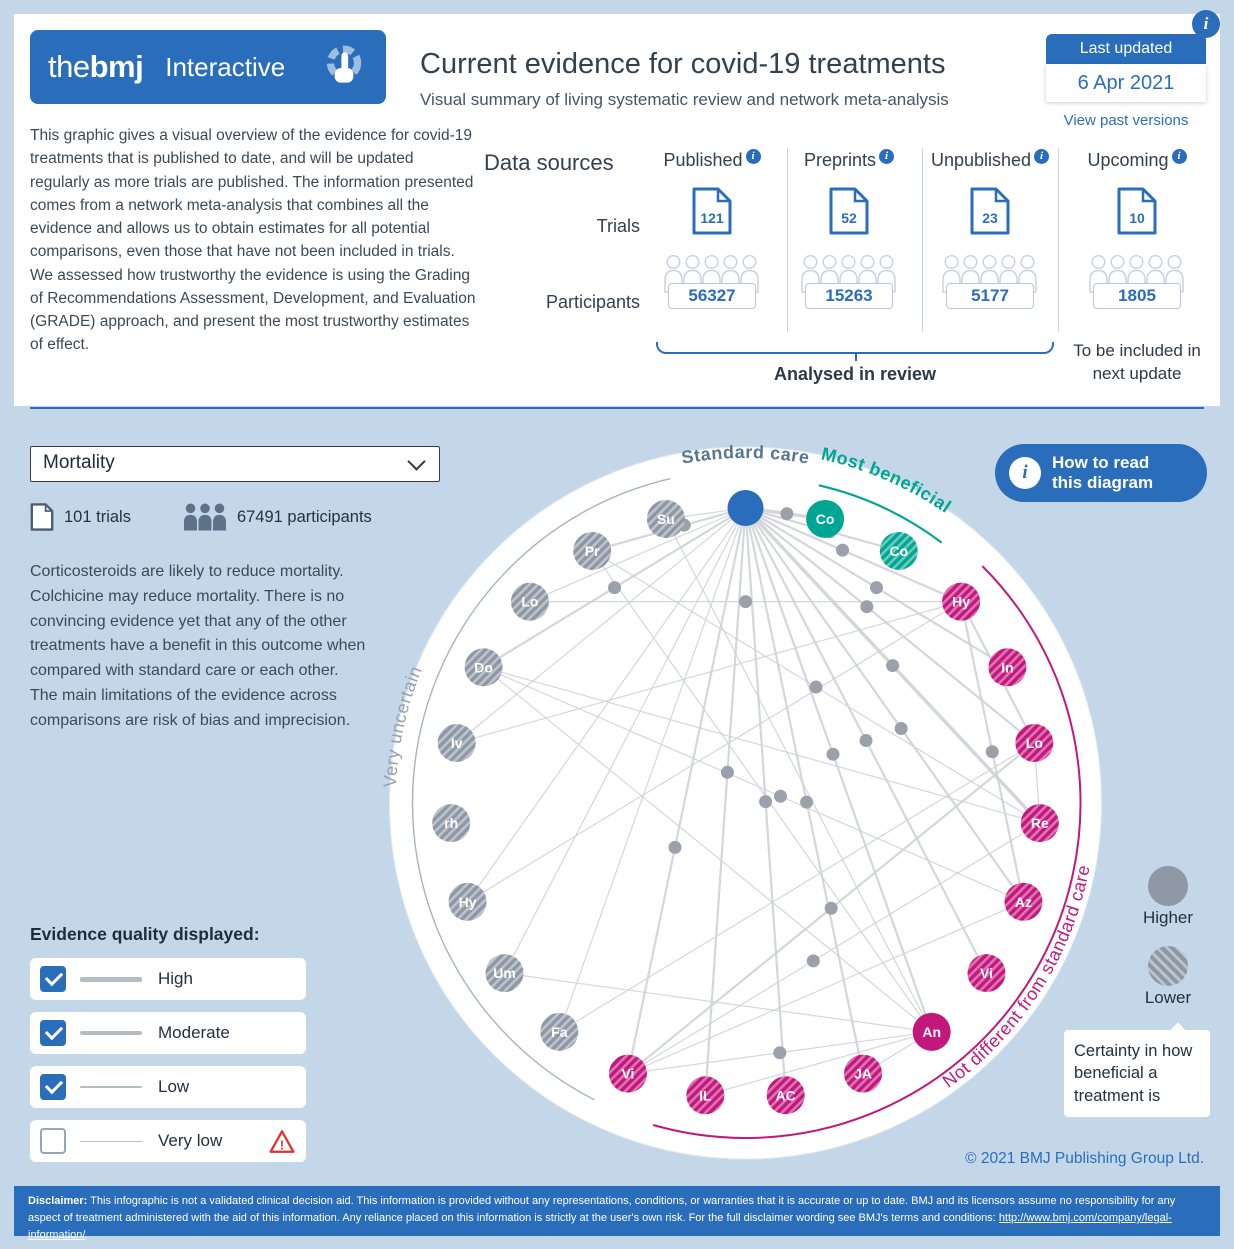 Image resolution: width=1234 pixels, height=1249 pixels. Describe the element at coordinates (168, 979) in the screenshot. I see `evidence-row-high: High` at that location.